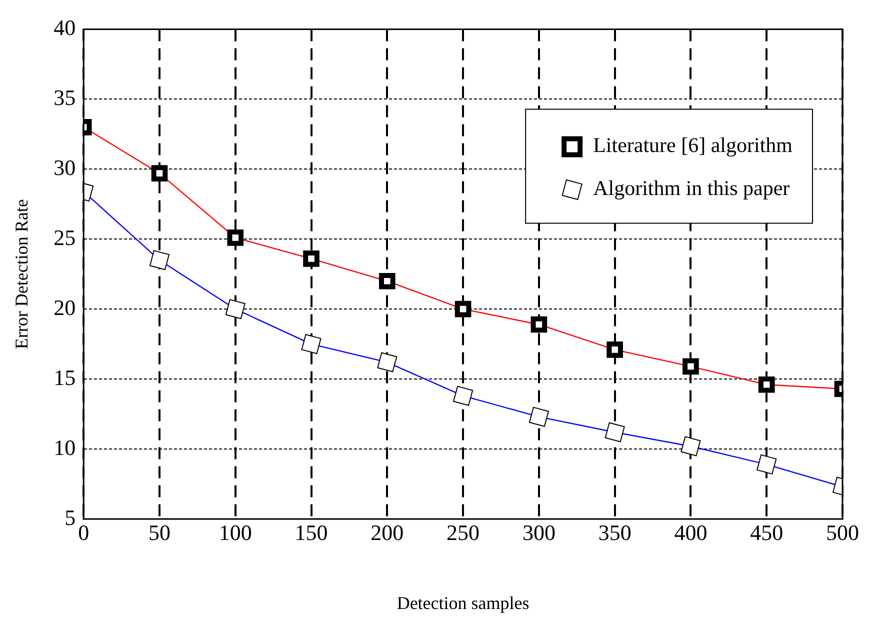  I want to click on x-tick-label: 200, so click(387, 532).